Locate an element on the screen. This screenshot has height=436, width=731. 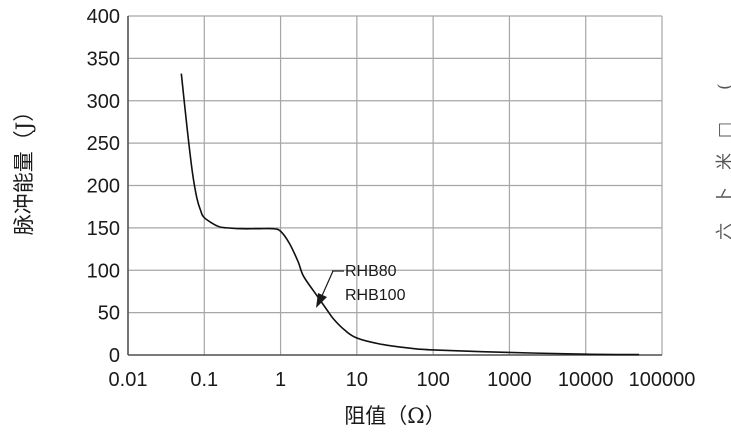
y-tick-label: 150 is located at coordinates (103, 229).